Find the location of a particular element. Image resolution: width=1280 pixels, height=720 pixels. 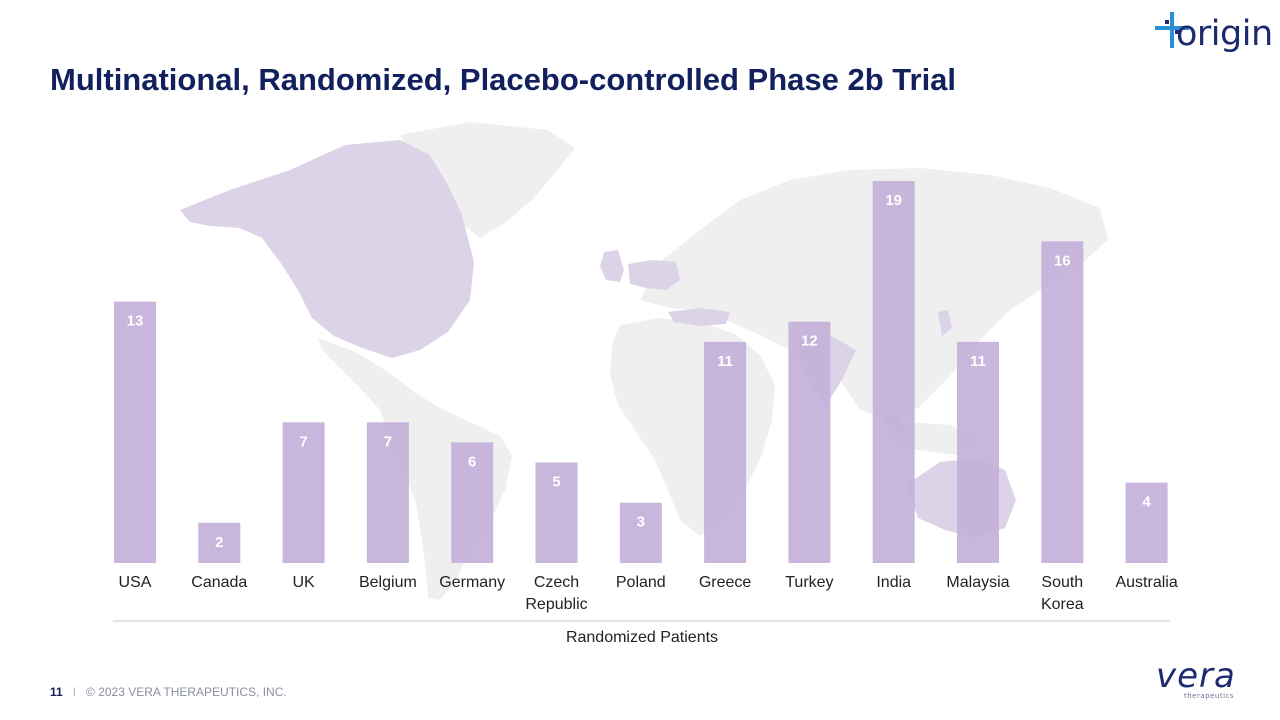

vera-logo-subtext: therapeutics is located at coordinates (1209, 696).